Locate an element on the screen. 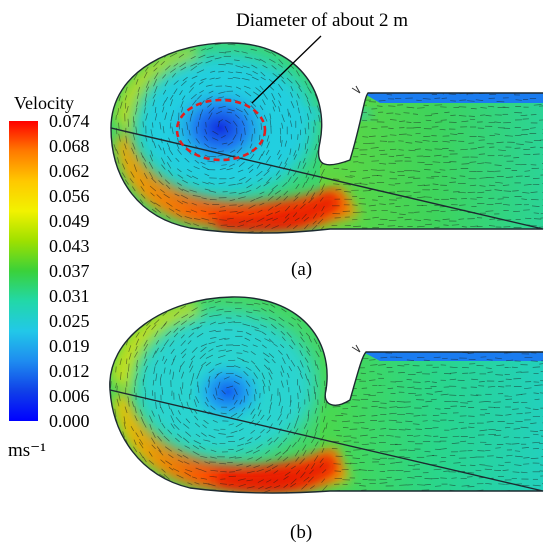  colorbar-tick-label: 0.012 is located at coordinates (69, 371).